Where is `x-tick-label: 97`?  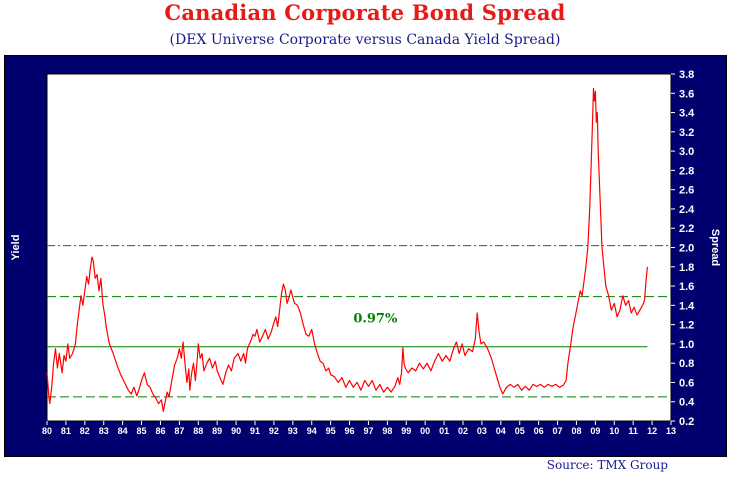 x-tick-label: 97 is located at coordinates (368, 431).